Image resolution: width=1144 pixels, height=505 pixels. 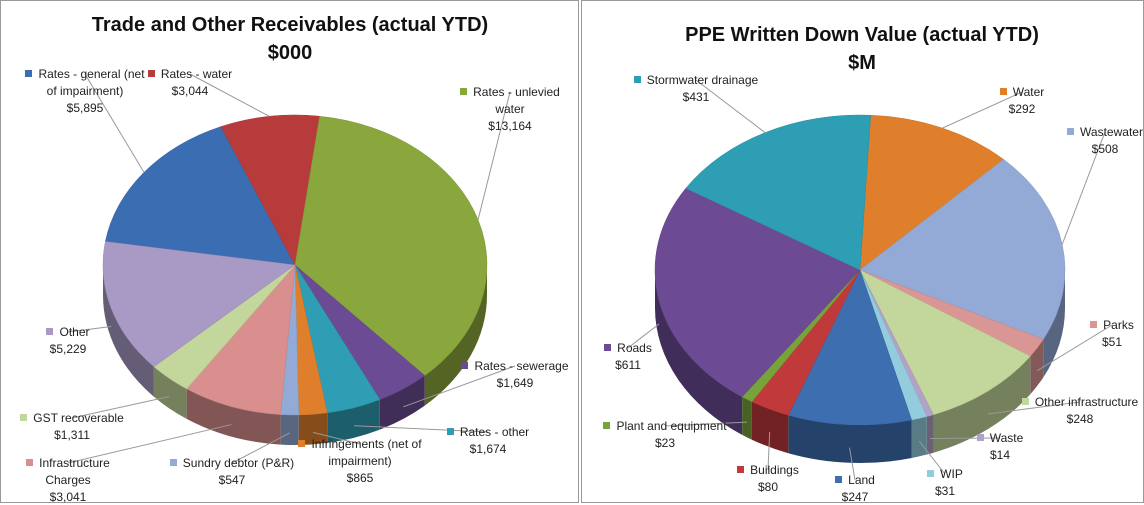 I want to click on data-label: Land $247, so click(x=855, y=488).